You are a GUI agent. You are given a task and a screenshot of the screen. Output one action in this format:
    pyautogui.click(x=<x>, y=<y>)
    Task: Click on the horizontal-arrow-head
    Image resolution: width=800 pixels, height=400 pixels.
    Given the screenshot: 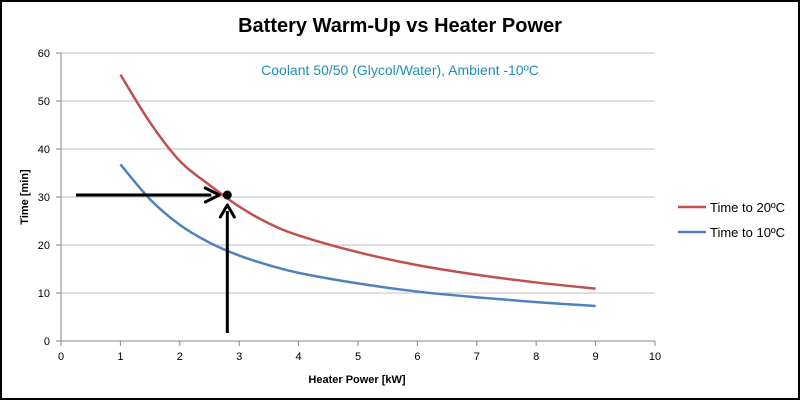 What is the action you would take?
    pyautogui.click(x=212, y=195)
    